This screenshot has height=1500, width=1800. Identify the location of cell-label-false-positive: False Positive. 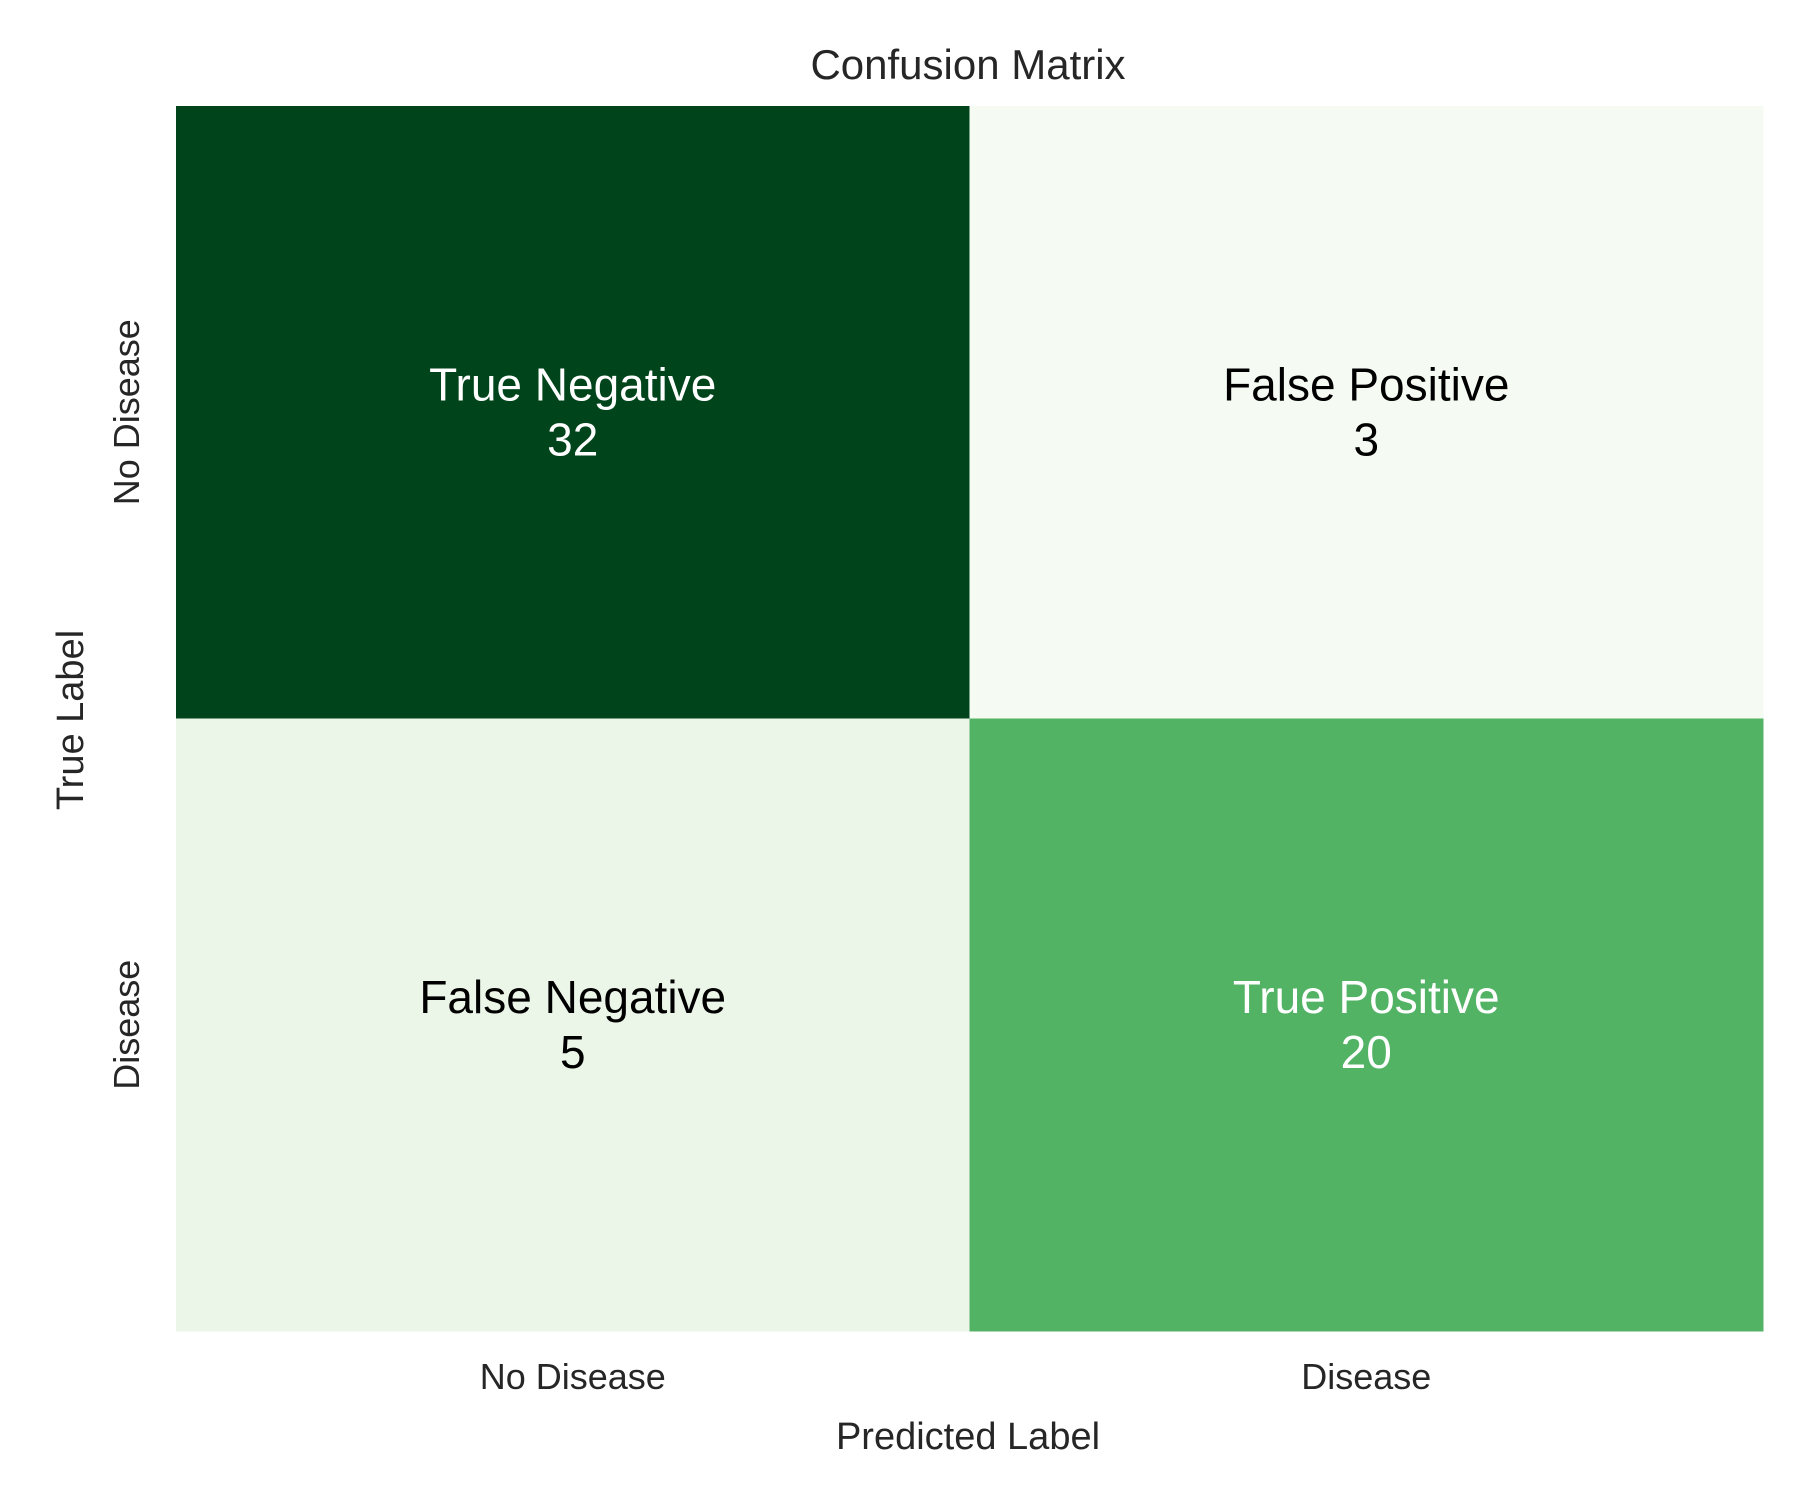
(1366, 384).